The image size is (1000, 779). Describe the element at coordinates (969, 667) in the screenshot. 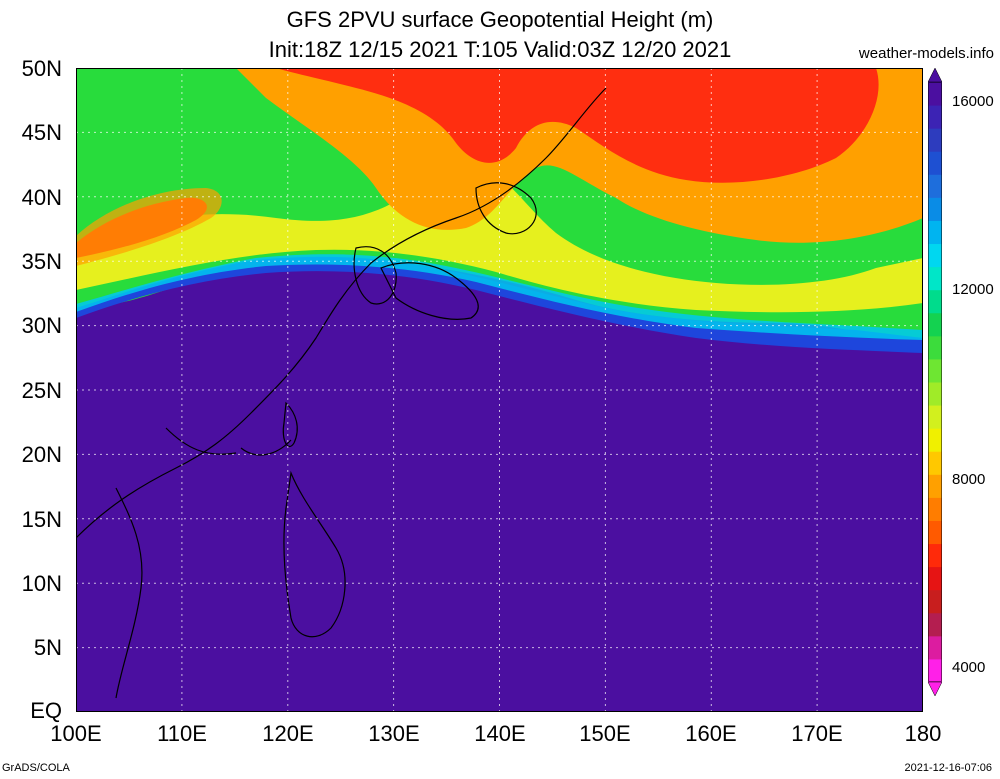

I see `colorbar-label-4000: 4000` at that location.